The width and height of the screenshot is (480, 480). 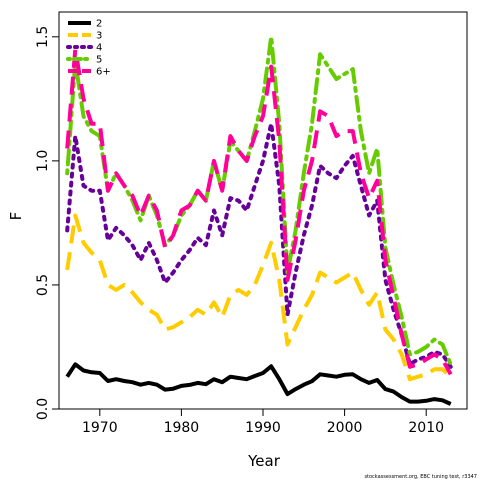 I want to click on x-tick-label: 1990, so click(x=263, y=428).